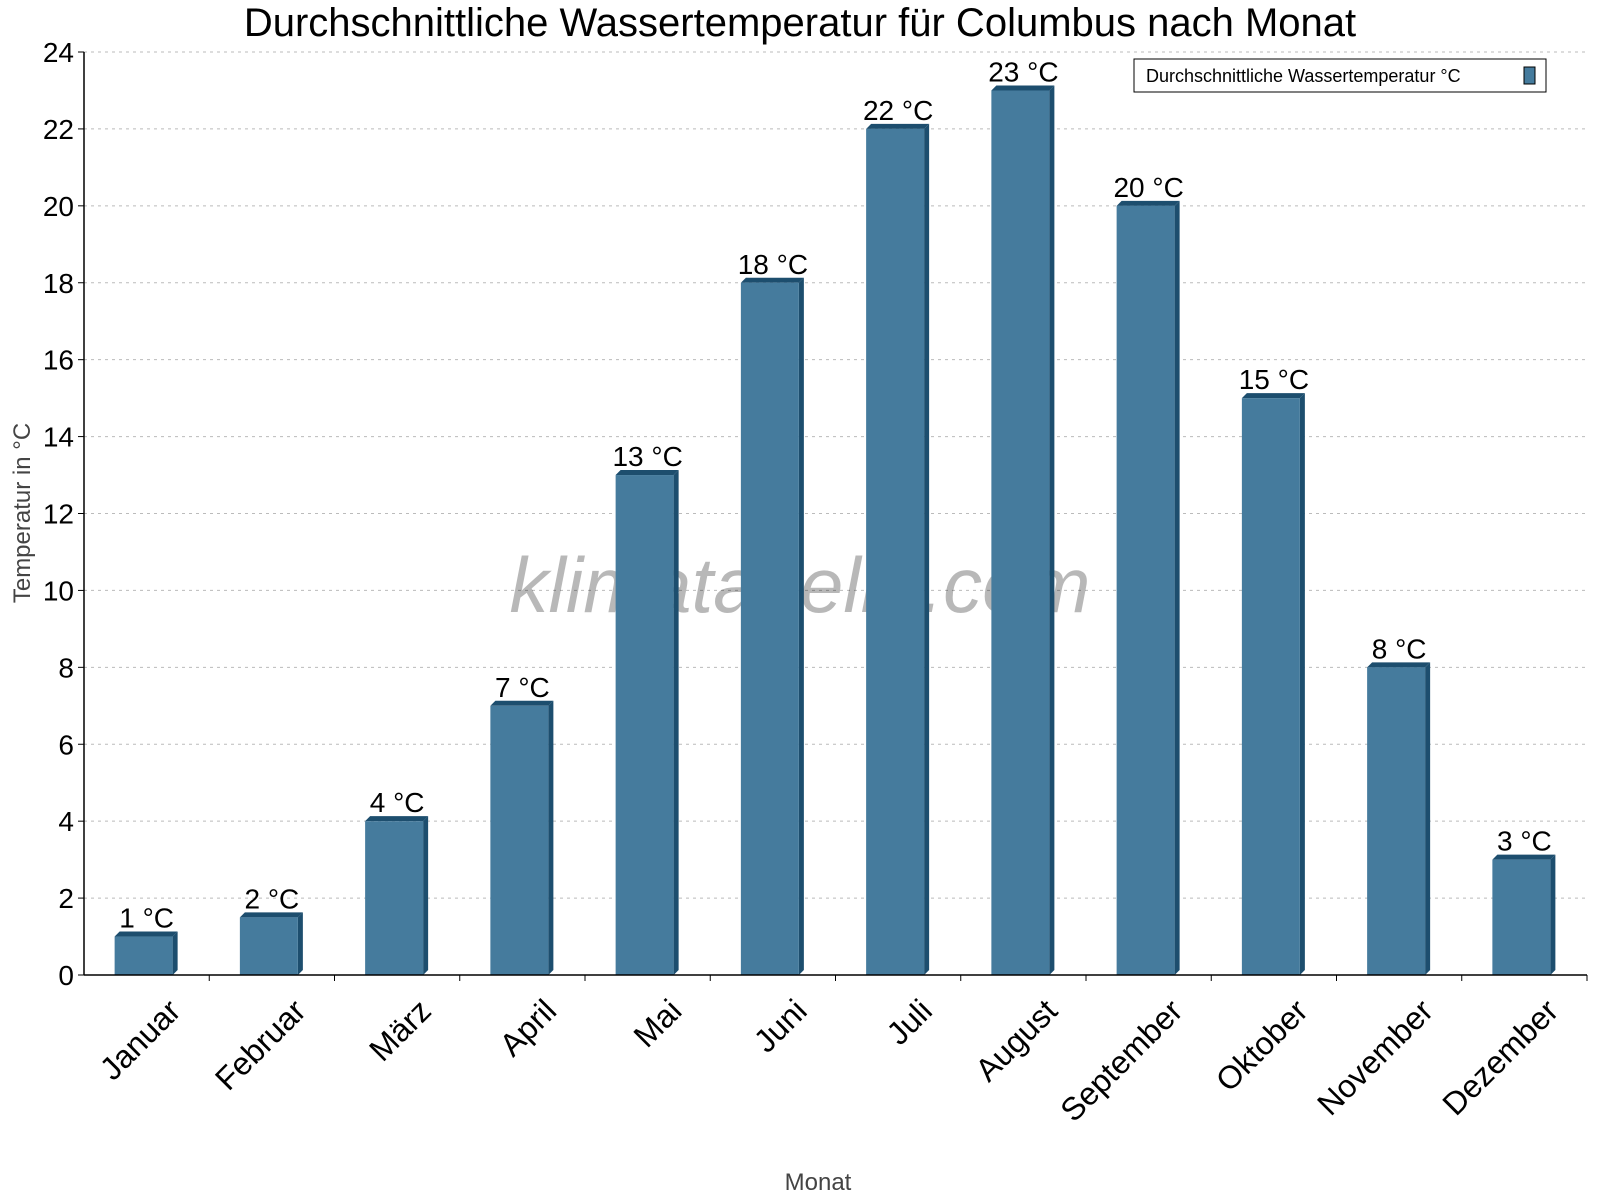 Image resolution: width=1600 pixels, height=1200 pixels. What do you see at coordinates (271, 898) in the screenshot?
I see `data-label: 2 °C` at bounding box center [271, 898].